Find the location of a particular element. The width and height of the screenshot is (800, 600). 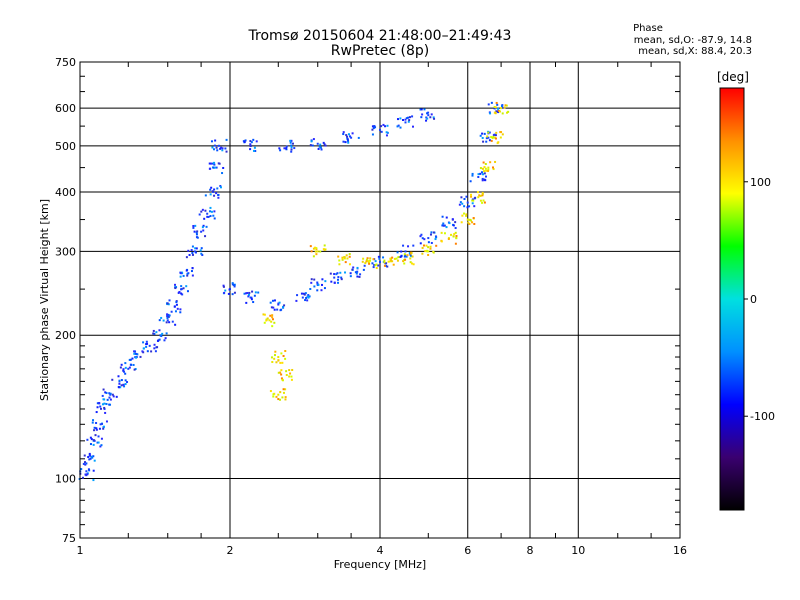

y-tick-label: 75 is located at coordinates (69, 538).